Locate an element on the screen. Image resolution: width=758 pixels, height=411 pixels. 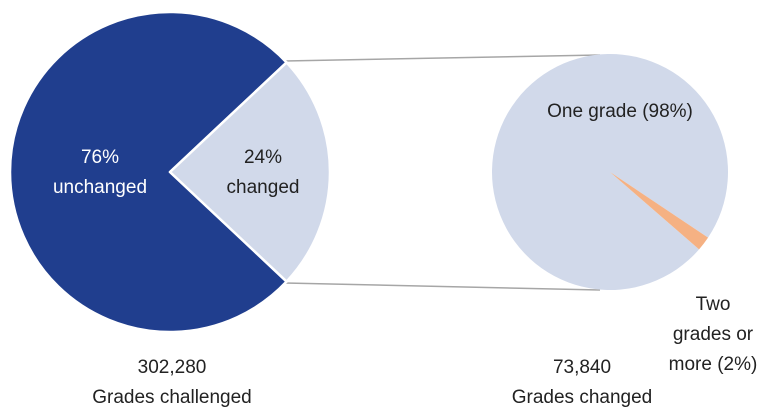
slice-label: 24% changed is located at coordinates (263, 173).